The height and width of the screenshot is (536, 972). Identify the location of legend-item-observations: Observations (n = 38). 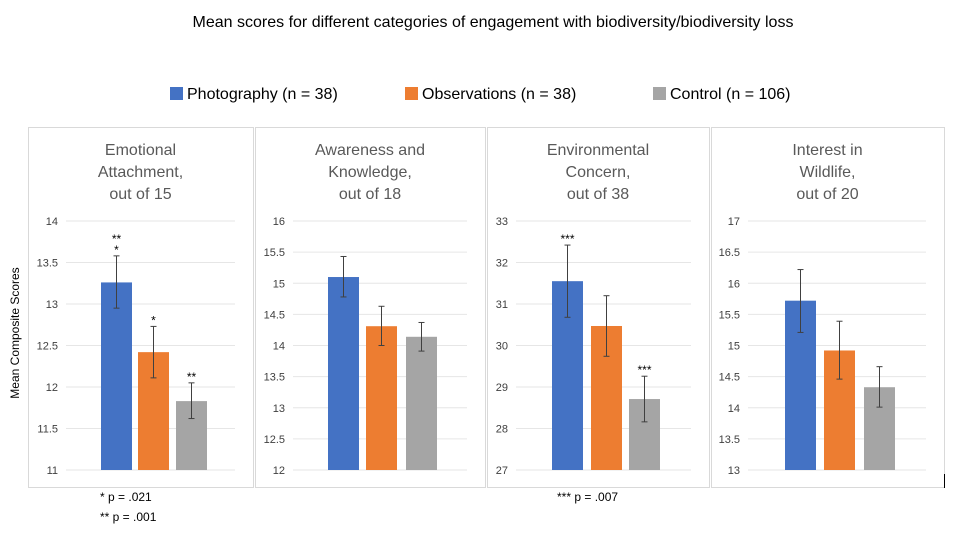
(490, 95).